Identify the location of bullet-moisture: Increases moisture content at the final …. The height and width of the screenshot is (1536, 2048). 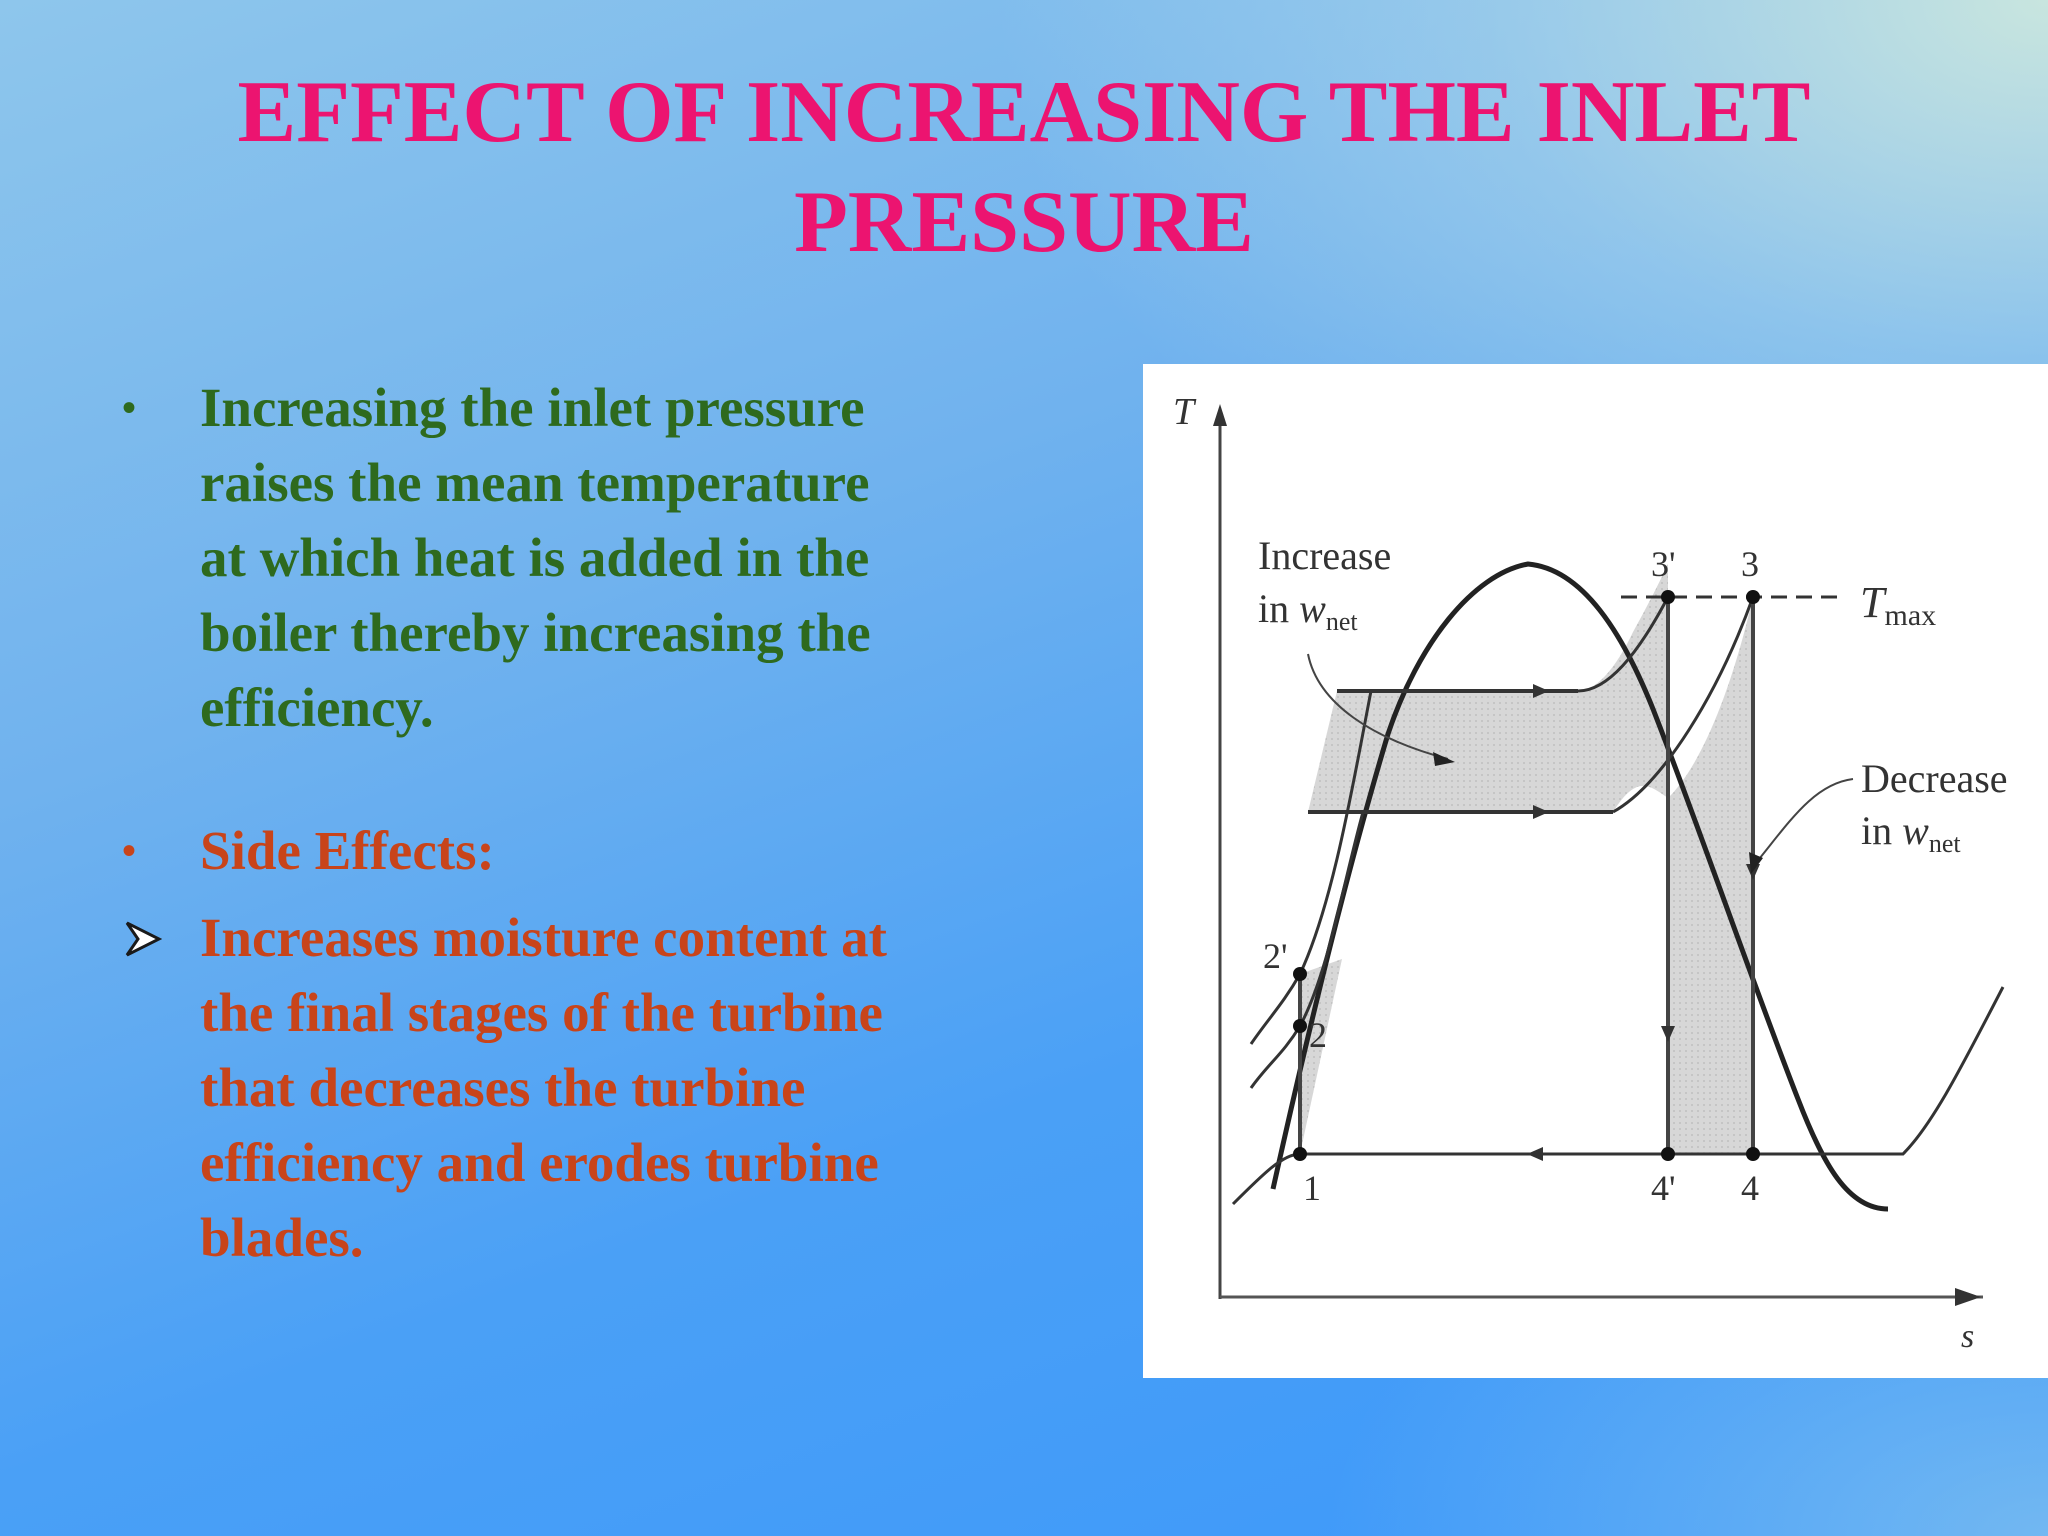
(578, 1087).